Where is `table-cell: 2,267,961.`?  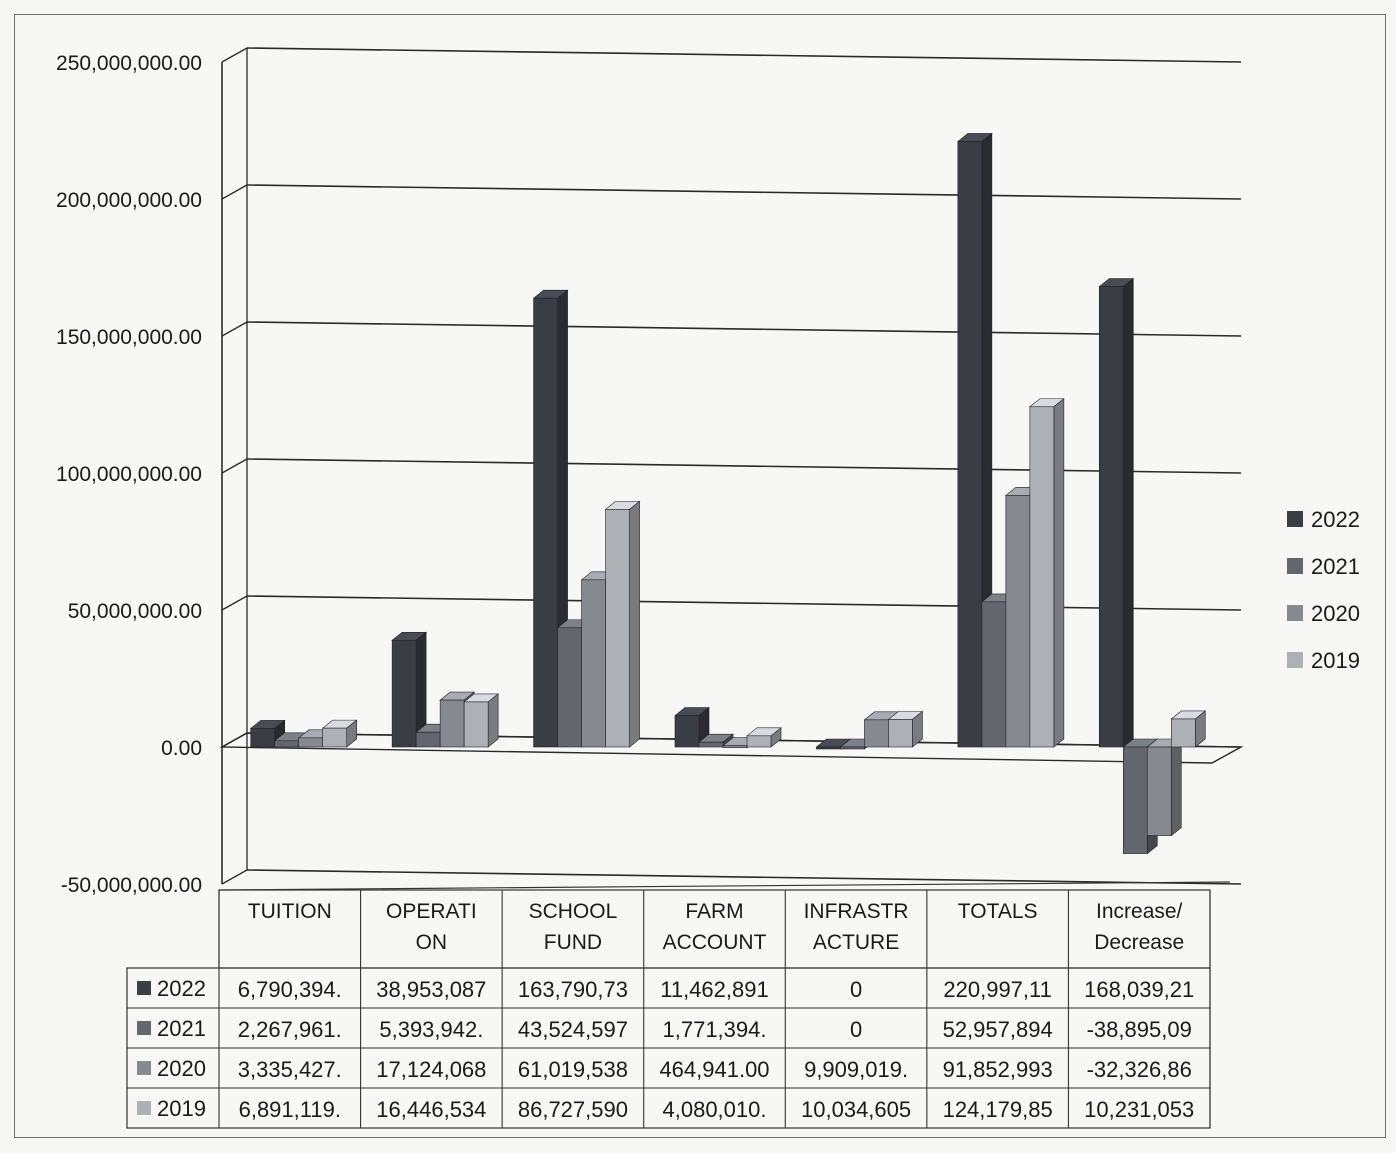
table-cell: 2,267,961. is located at coordinates (290, 1029).